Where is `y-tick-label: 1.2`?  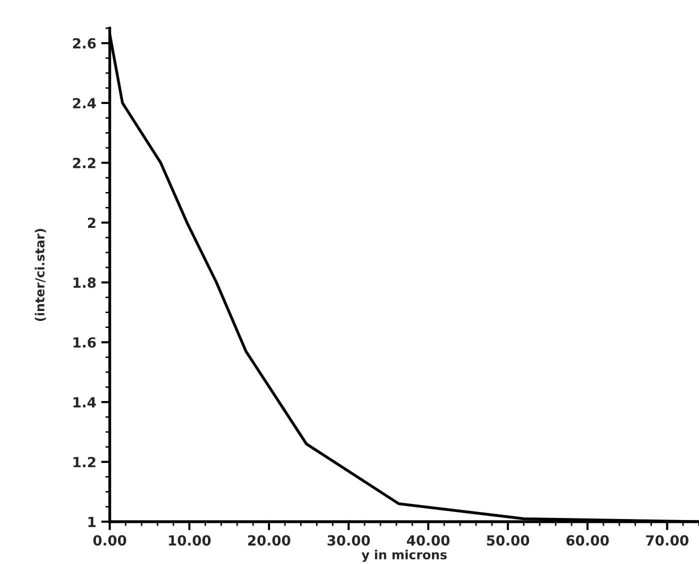
y-tick-label: 1.2 is located at coordinates (85, 462).